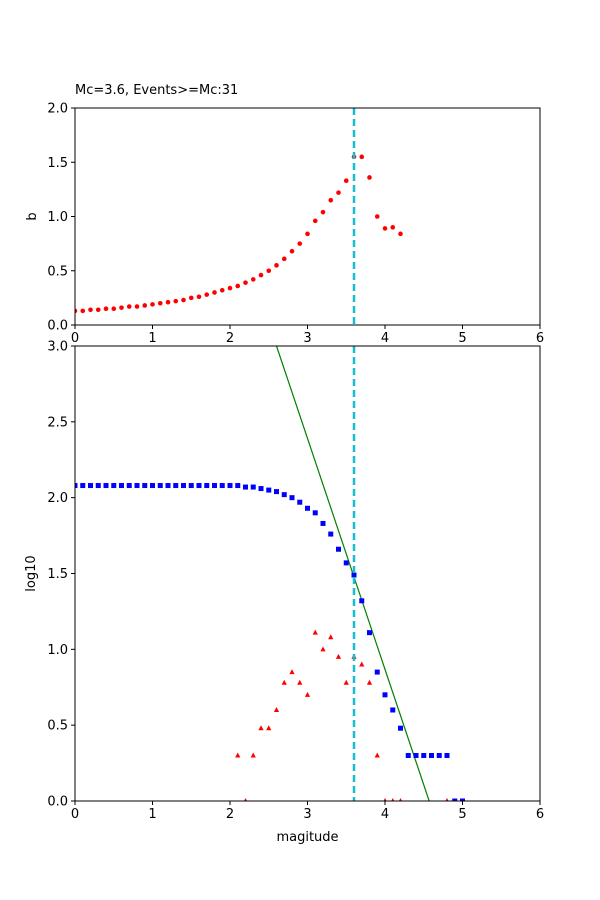 This screenshot has width=600, height=900. Describe the element at coordinates (57, 650) in the screenshot. I see `fm-y-tick-label: 1.0` at that location.